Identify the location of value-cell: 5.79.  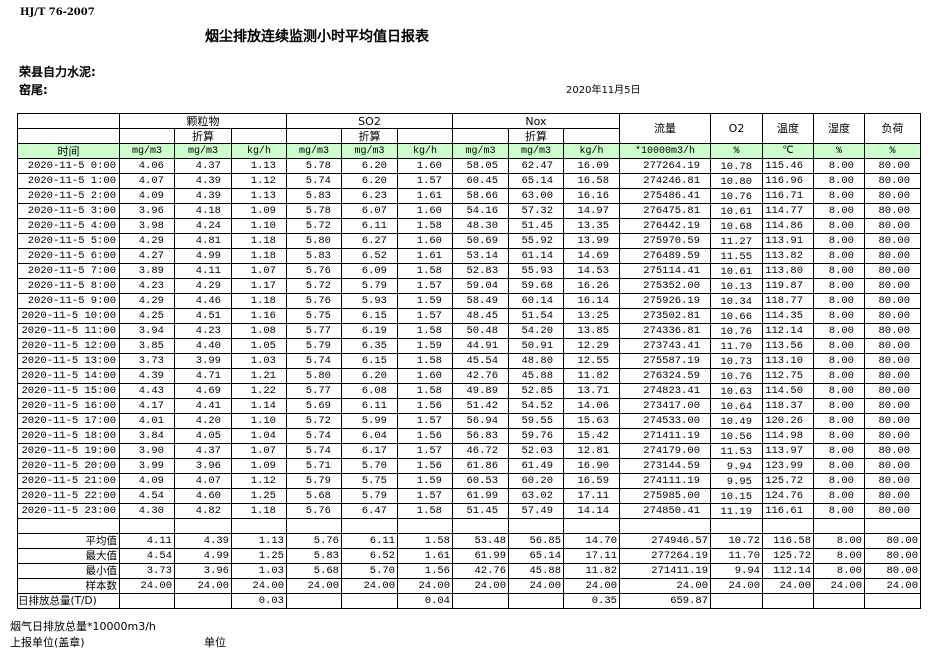
(369, 496).